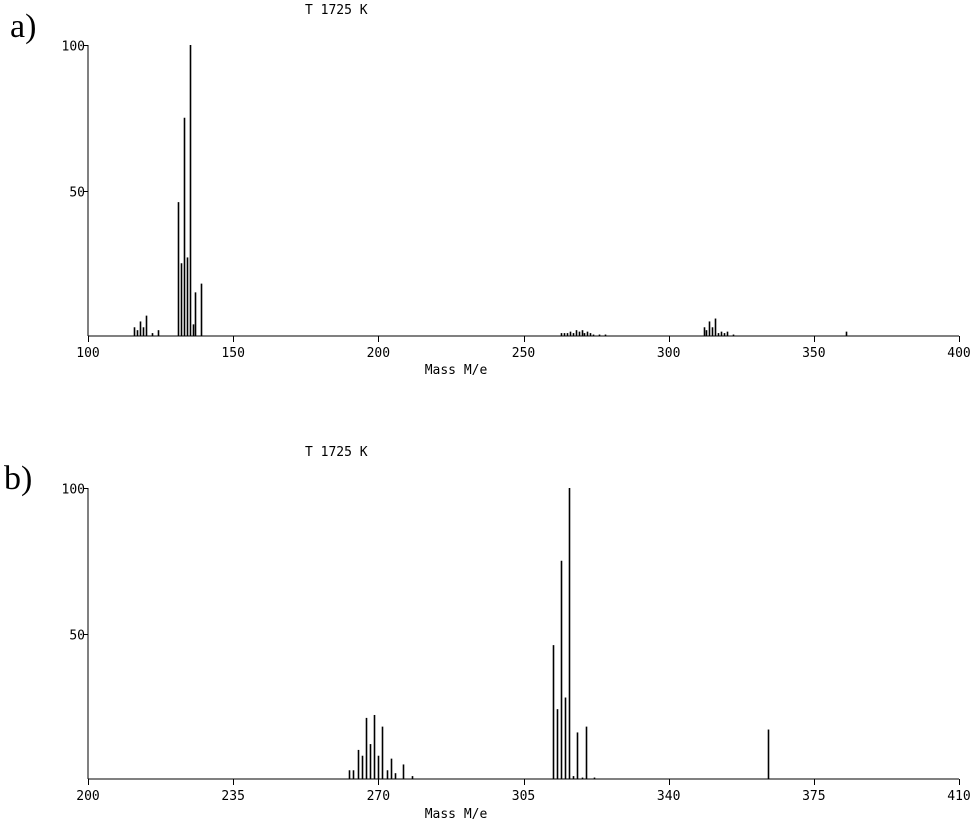  What do you see at coordinates (73, 47) in the screenshot?
I see `panel-a-y-tick-label: 100` at bounding box center [73, 47].